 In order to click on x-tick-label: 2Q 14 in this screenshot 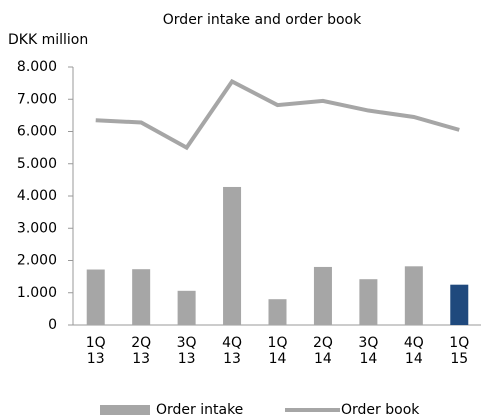, I will do `click(322, 351)`.